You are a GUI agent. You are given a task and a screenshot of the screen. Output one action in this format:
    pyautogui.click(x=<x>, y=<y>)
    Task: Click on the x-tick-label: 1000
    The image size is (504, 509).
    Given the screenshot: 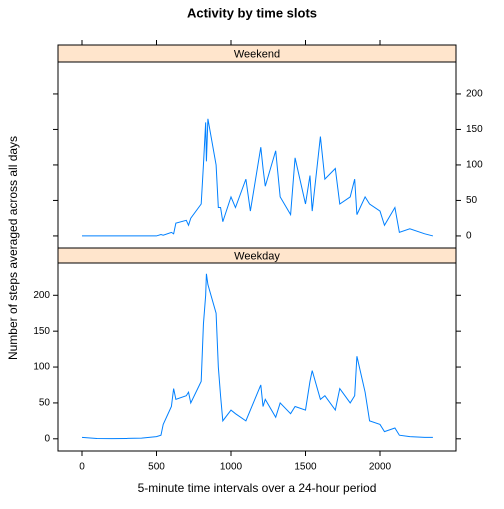 What is the action you would take?
    pyautogui.click(x=231, y=467)
    